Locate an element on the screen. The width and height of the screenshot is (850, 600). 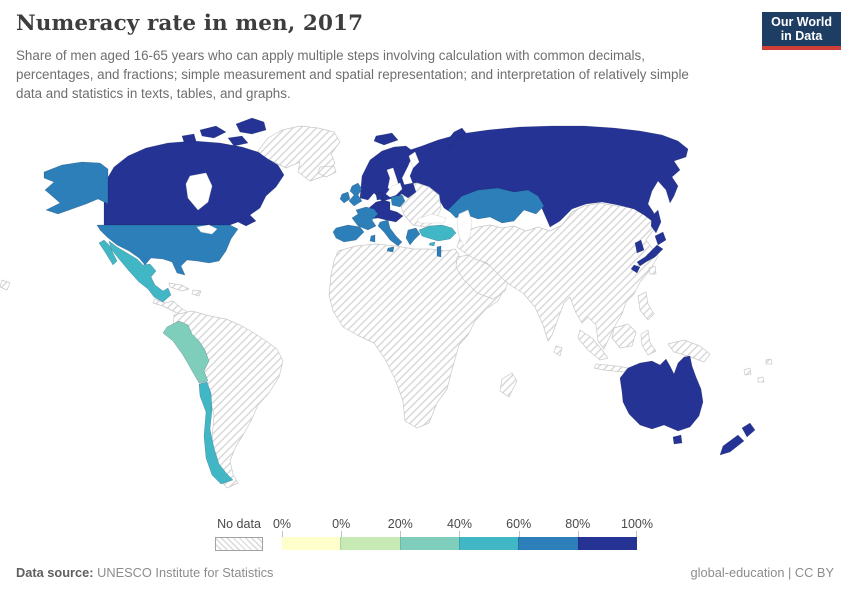
legend-tick-label: 40% is located at coordinates (459, 524).